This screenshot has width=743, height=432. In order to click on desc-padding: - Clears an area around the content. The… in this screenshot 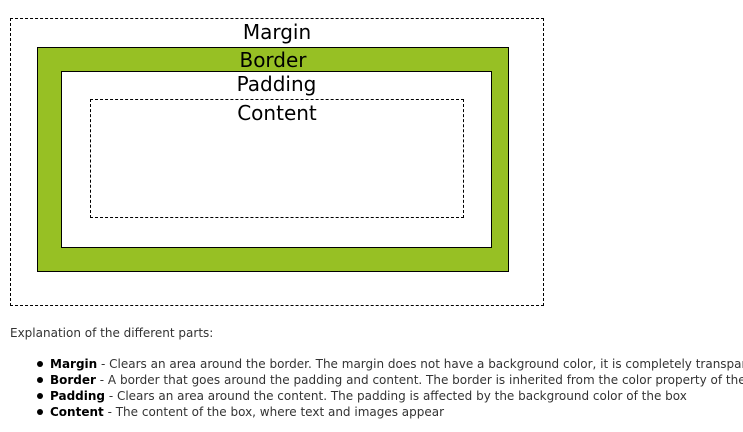, I will do `click(396, 396)`.